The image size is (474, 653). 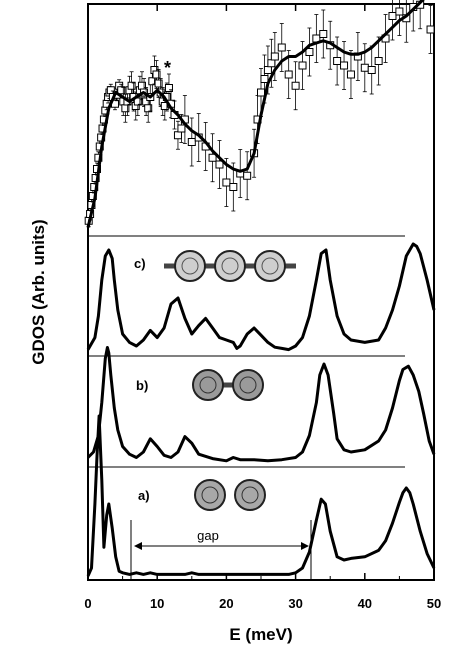 I want to click on x-tick-label-5: 50, so click(x=434, y=603).